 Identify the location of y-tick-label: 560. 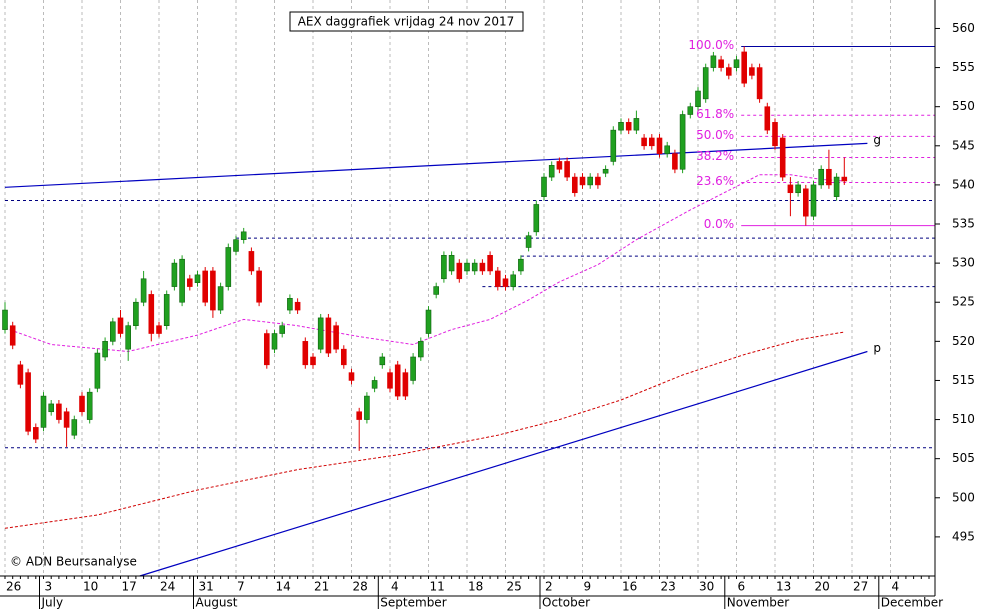
(963, 28).